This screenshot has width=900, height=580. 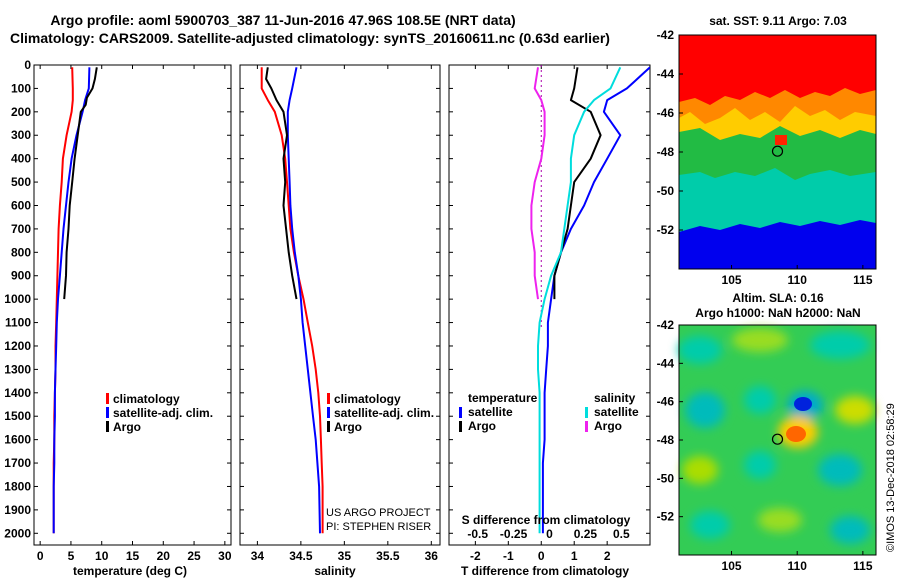 What do you see at coordinates (18, 323) in the screenshot?
I see `y-tick-label: 1100` at bounding box center [18, 323].